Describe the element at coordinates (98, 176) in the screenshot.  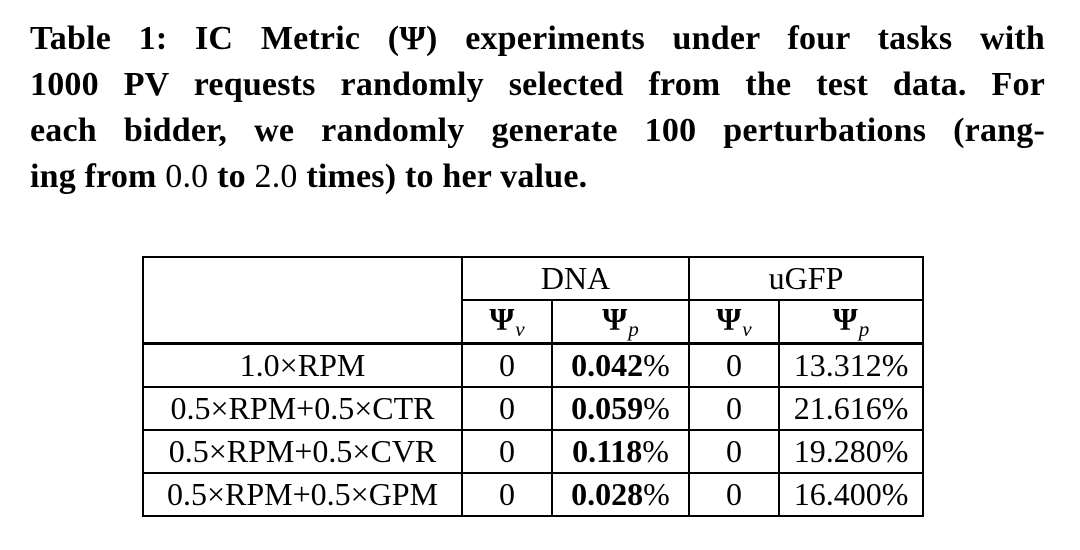
I see `caption-bold-text: ing from` at that location.